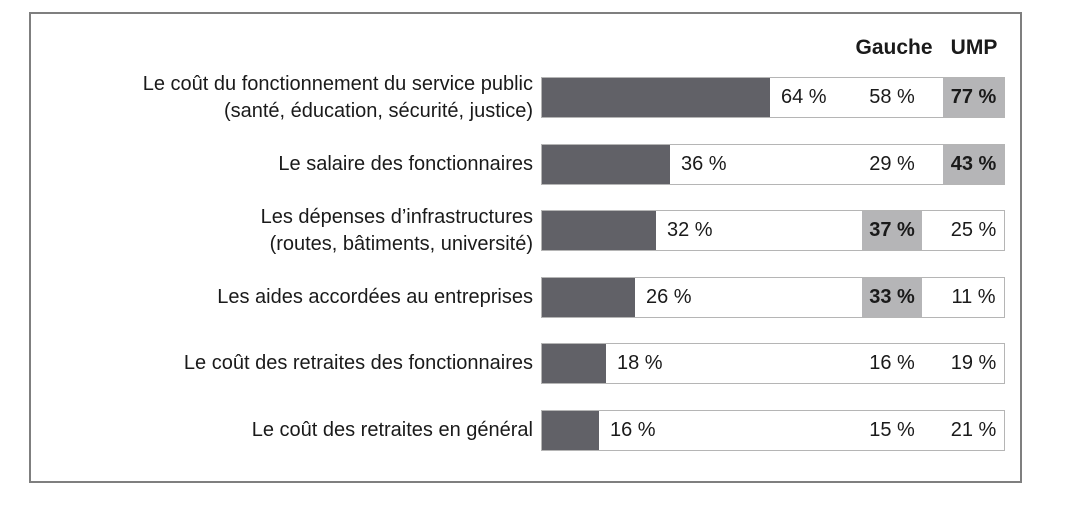 This screenshot has height=514, width=1066. Describe the element at coordinates (773, 230) in the screenshot. I see `bar-track: 32 % 37 % 25 %` at that location.